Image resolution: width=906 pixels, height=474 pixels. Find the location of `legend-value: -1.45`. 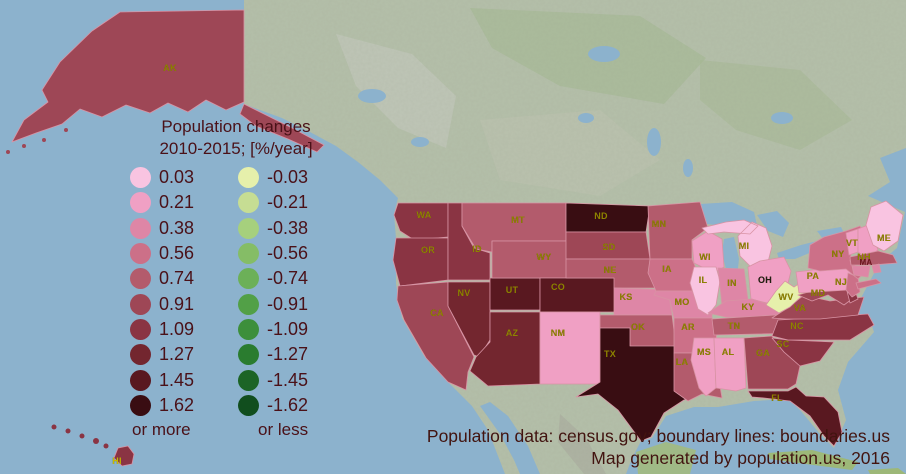

legend-value: -1.45 is located at coordinates (288, 379).